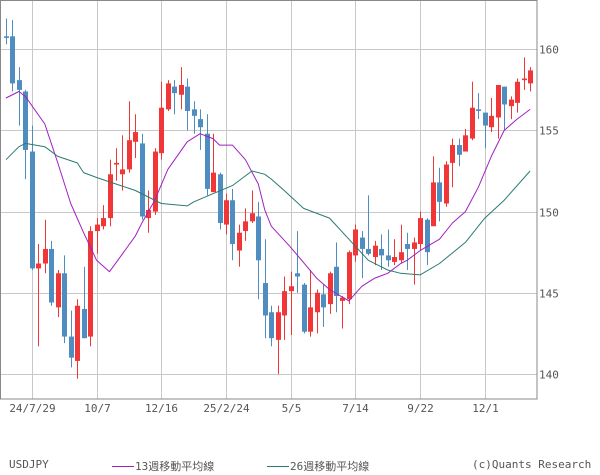 The height and width of the screenshot is (475, 600). What do you see at coordinates (292, 408) in the screenshot?
I see `x-tick-label: 5/5` at bounding box center [292, 408].